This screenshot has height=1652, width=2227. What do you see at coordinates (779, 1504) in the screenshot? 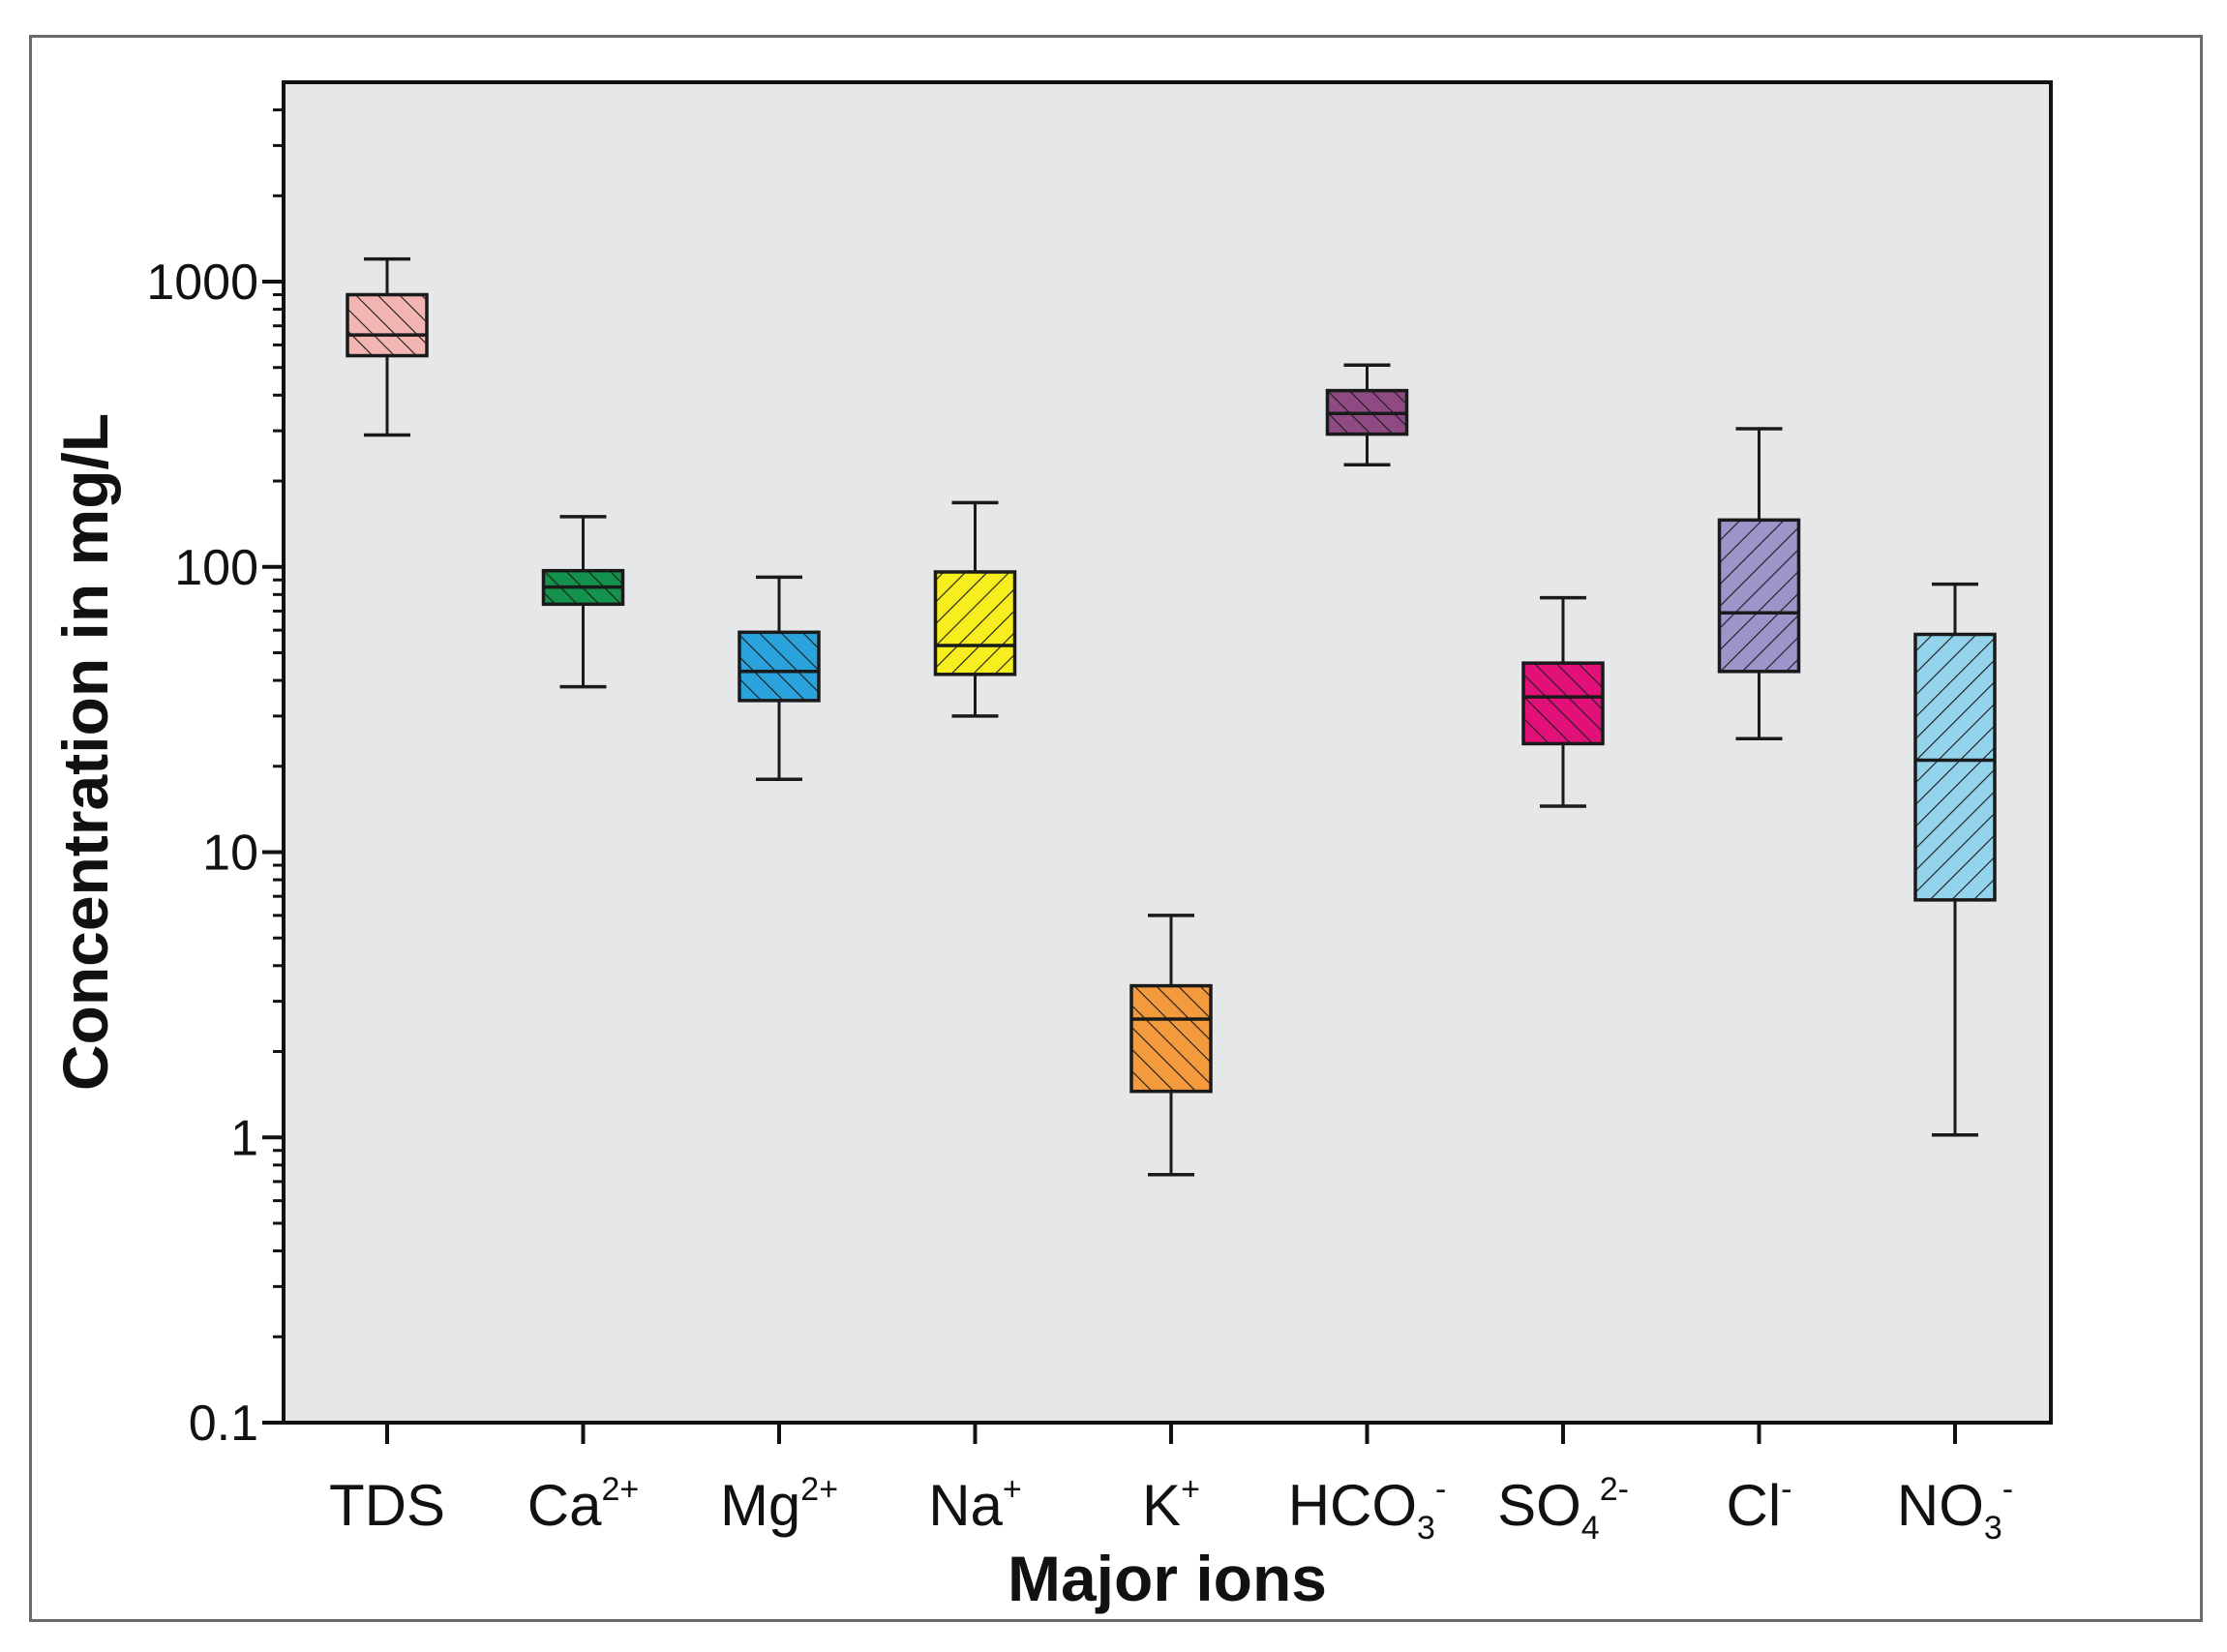
I see `x-tick-label: Mg2+` at bounding box center [779, 1504].